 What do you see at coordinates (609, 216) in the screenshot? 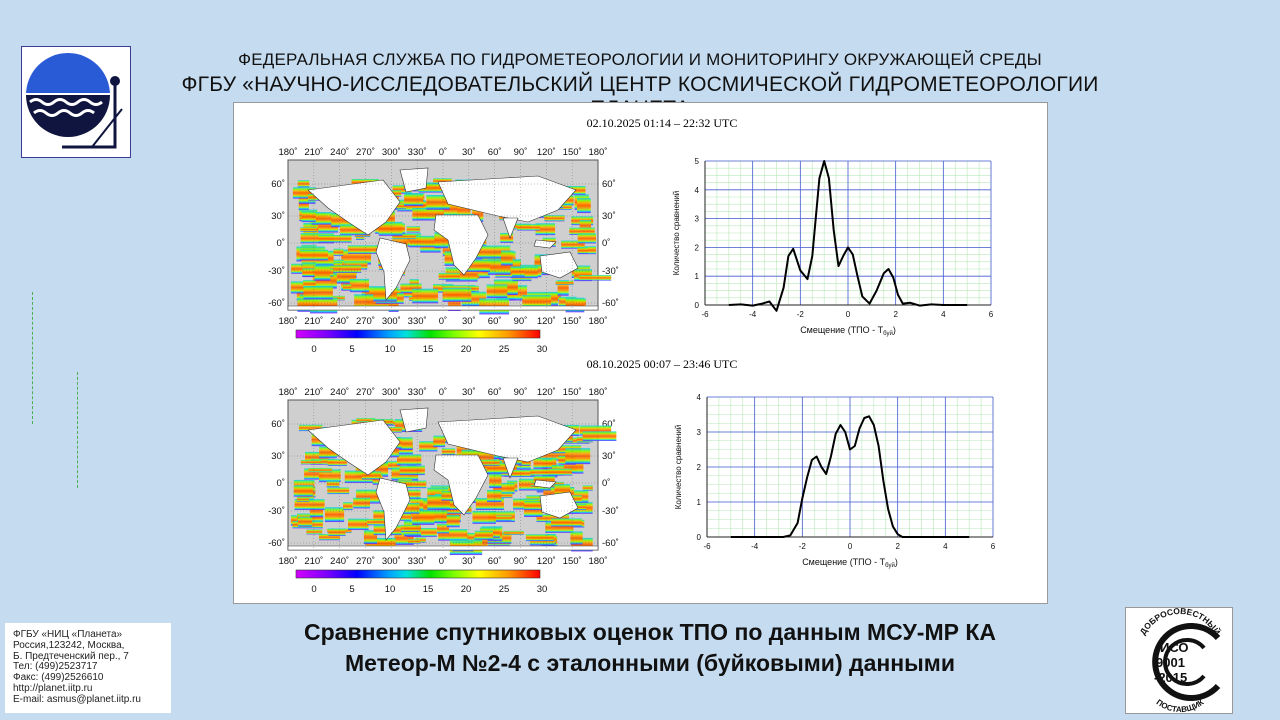
I see `lat-tick-label: 30˚` at bounding box center [609, 216].